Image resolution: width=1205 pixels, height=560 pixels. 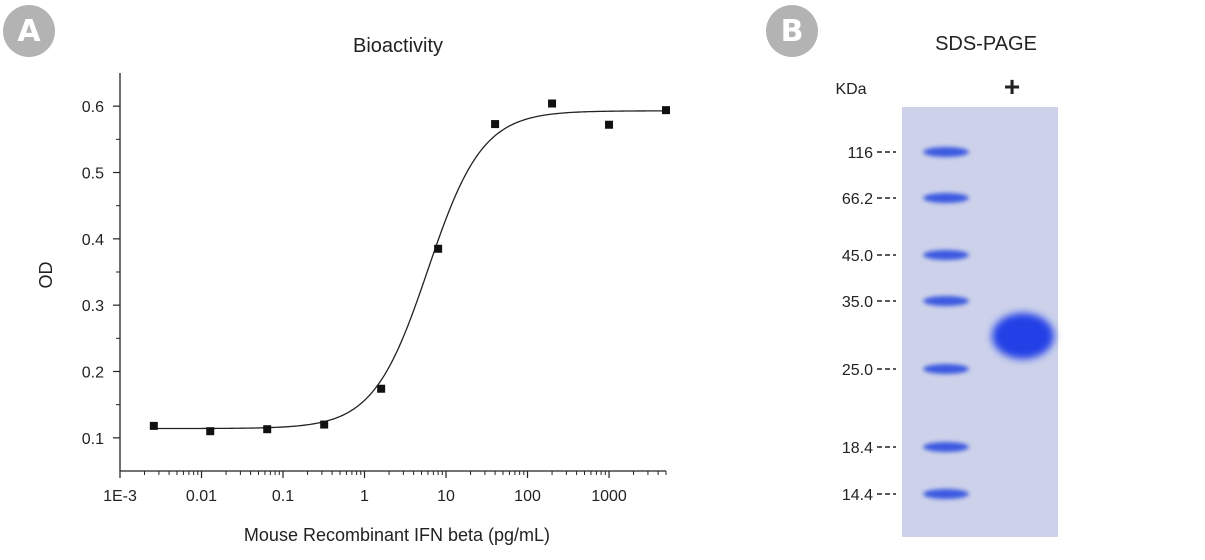 What do you see at coordinates (857, 370) in the screenshot?
I see `gel-marker-label: 25.0` at bounding box center [857, 370].